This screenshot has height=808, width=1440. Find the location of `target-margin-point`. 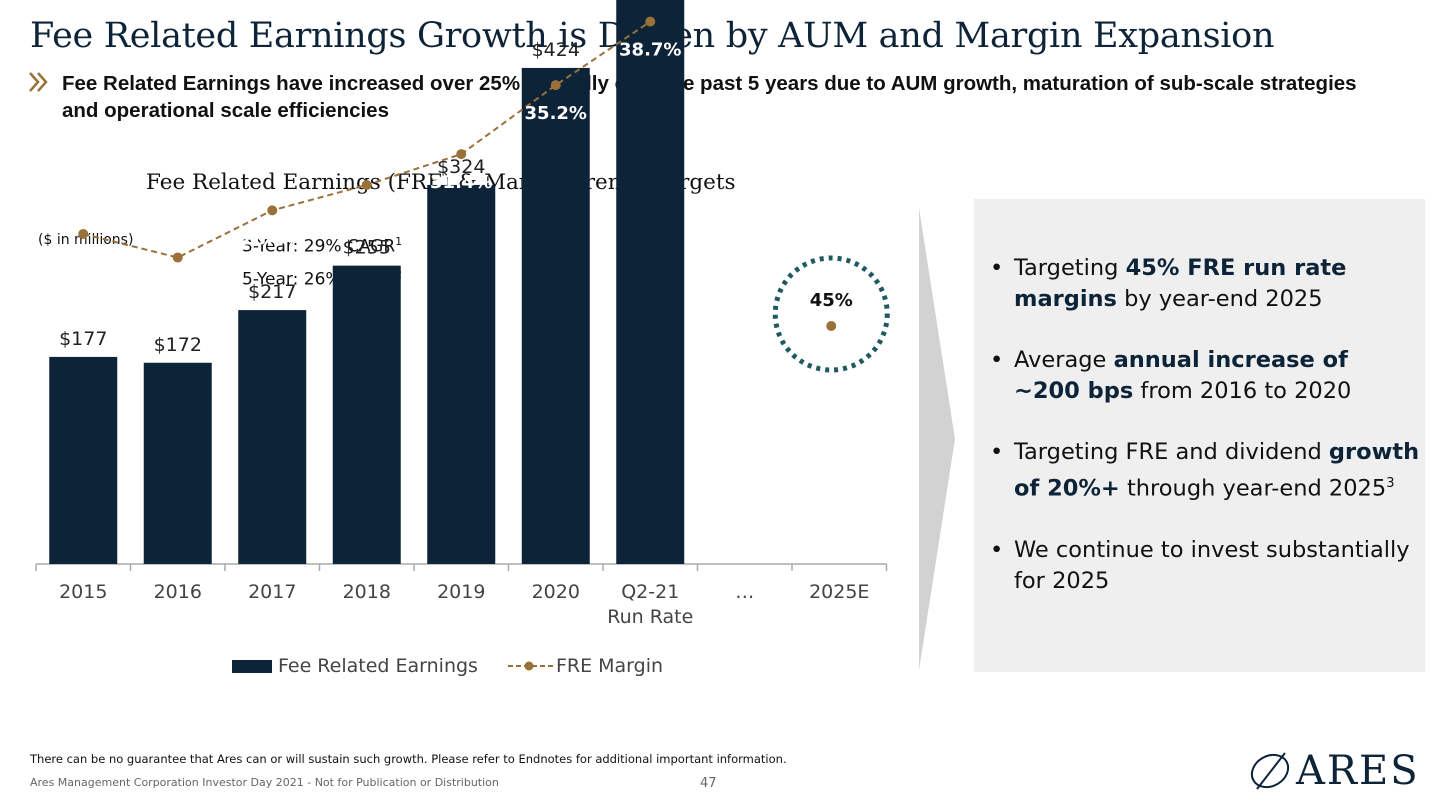

target-margin-point is located at coordinates (831, 326).